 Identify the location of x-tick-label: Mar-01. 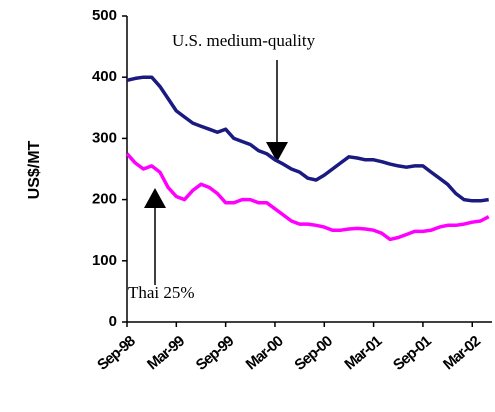
(363, 353).